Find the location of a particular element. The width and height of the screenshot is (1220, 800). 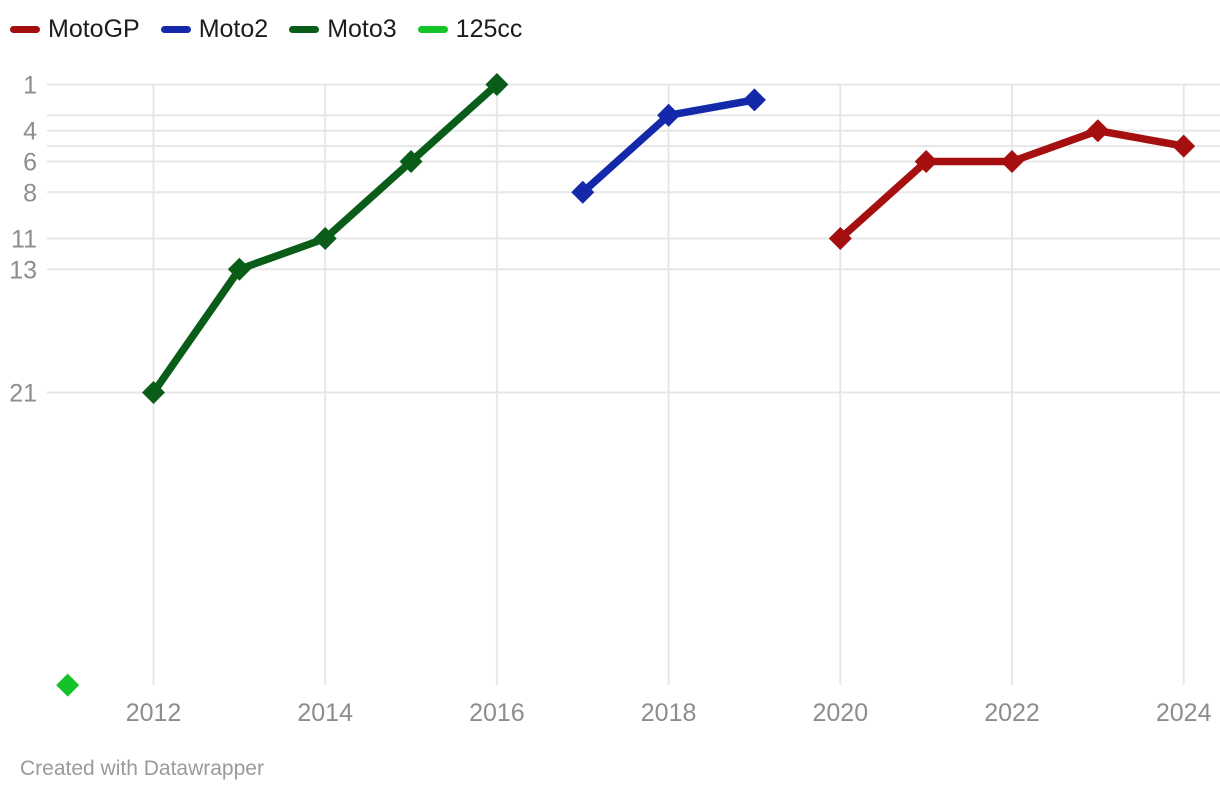

legend-item-moto2: Moto2 is located at coordinates (214, 29).